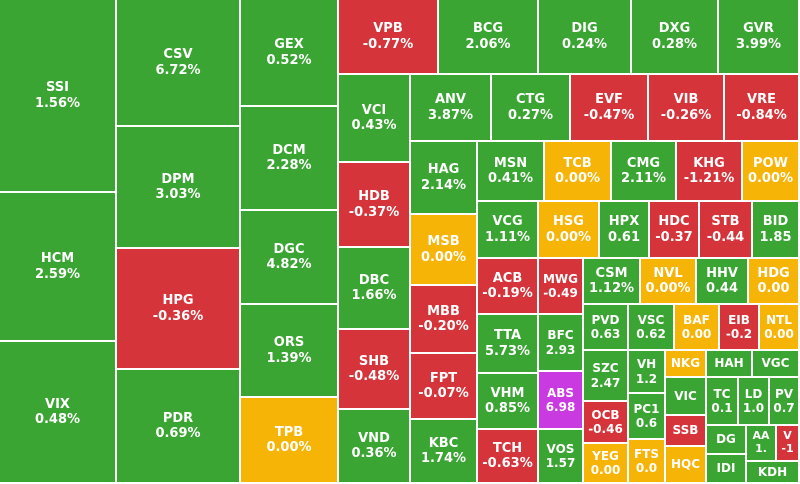  What do you see at coordinates (510, 163) in the screenshot?
I see `ticker-label: MSN` at bounding box center [510, 163].